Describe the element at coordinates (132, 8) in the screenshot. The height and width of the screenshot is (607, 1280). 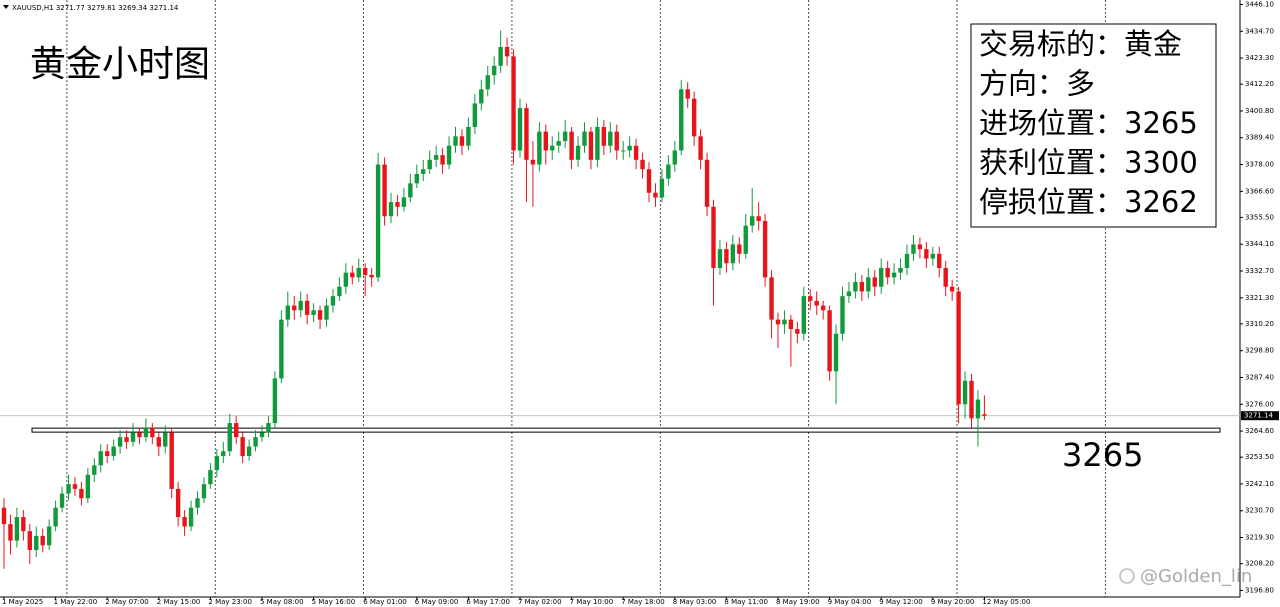
I see `header-low: 3269.34` at that location.